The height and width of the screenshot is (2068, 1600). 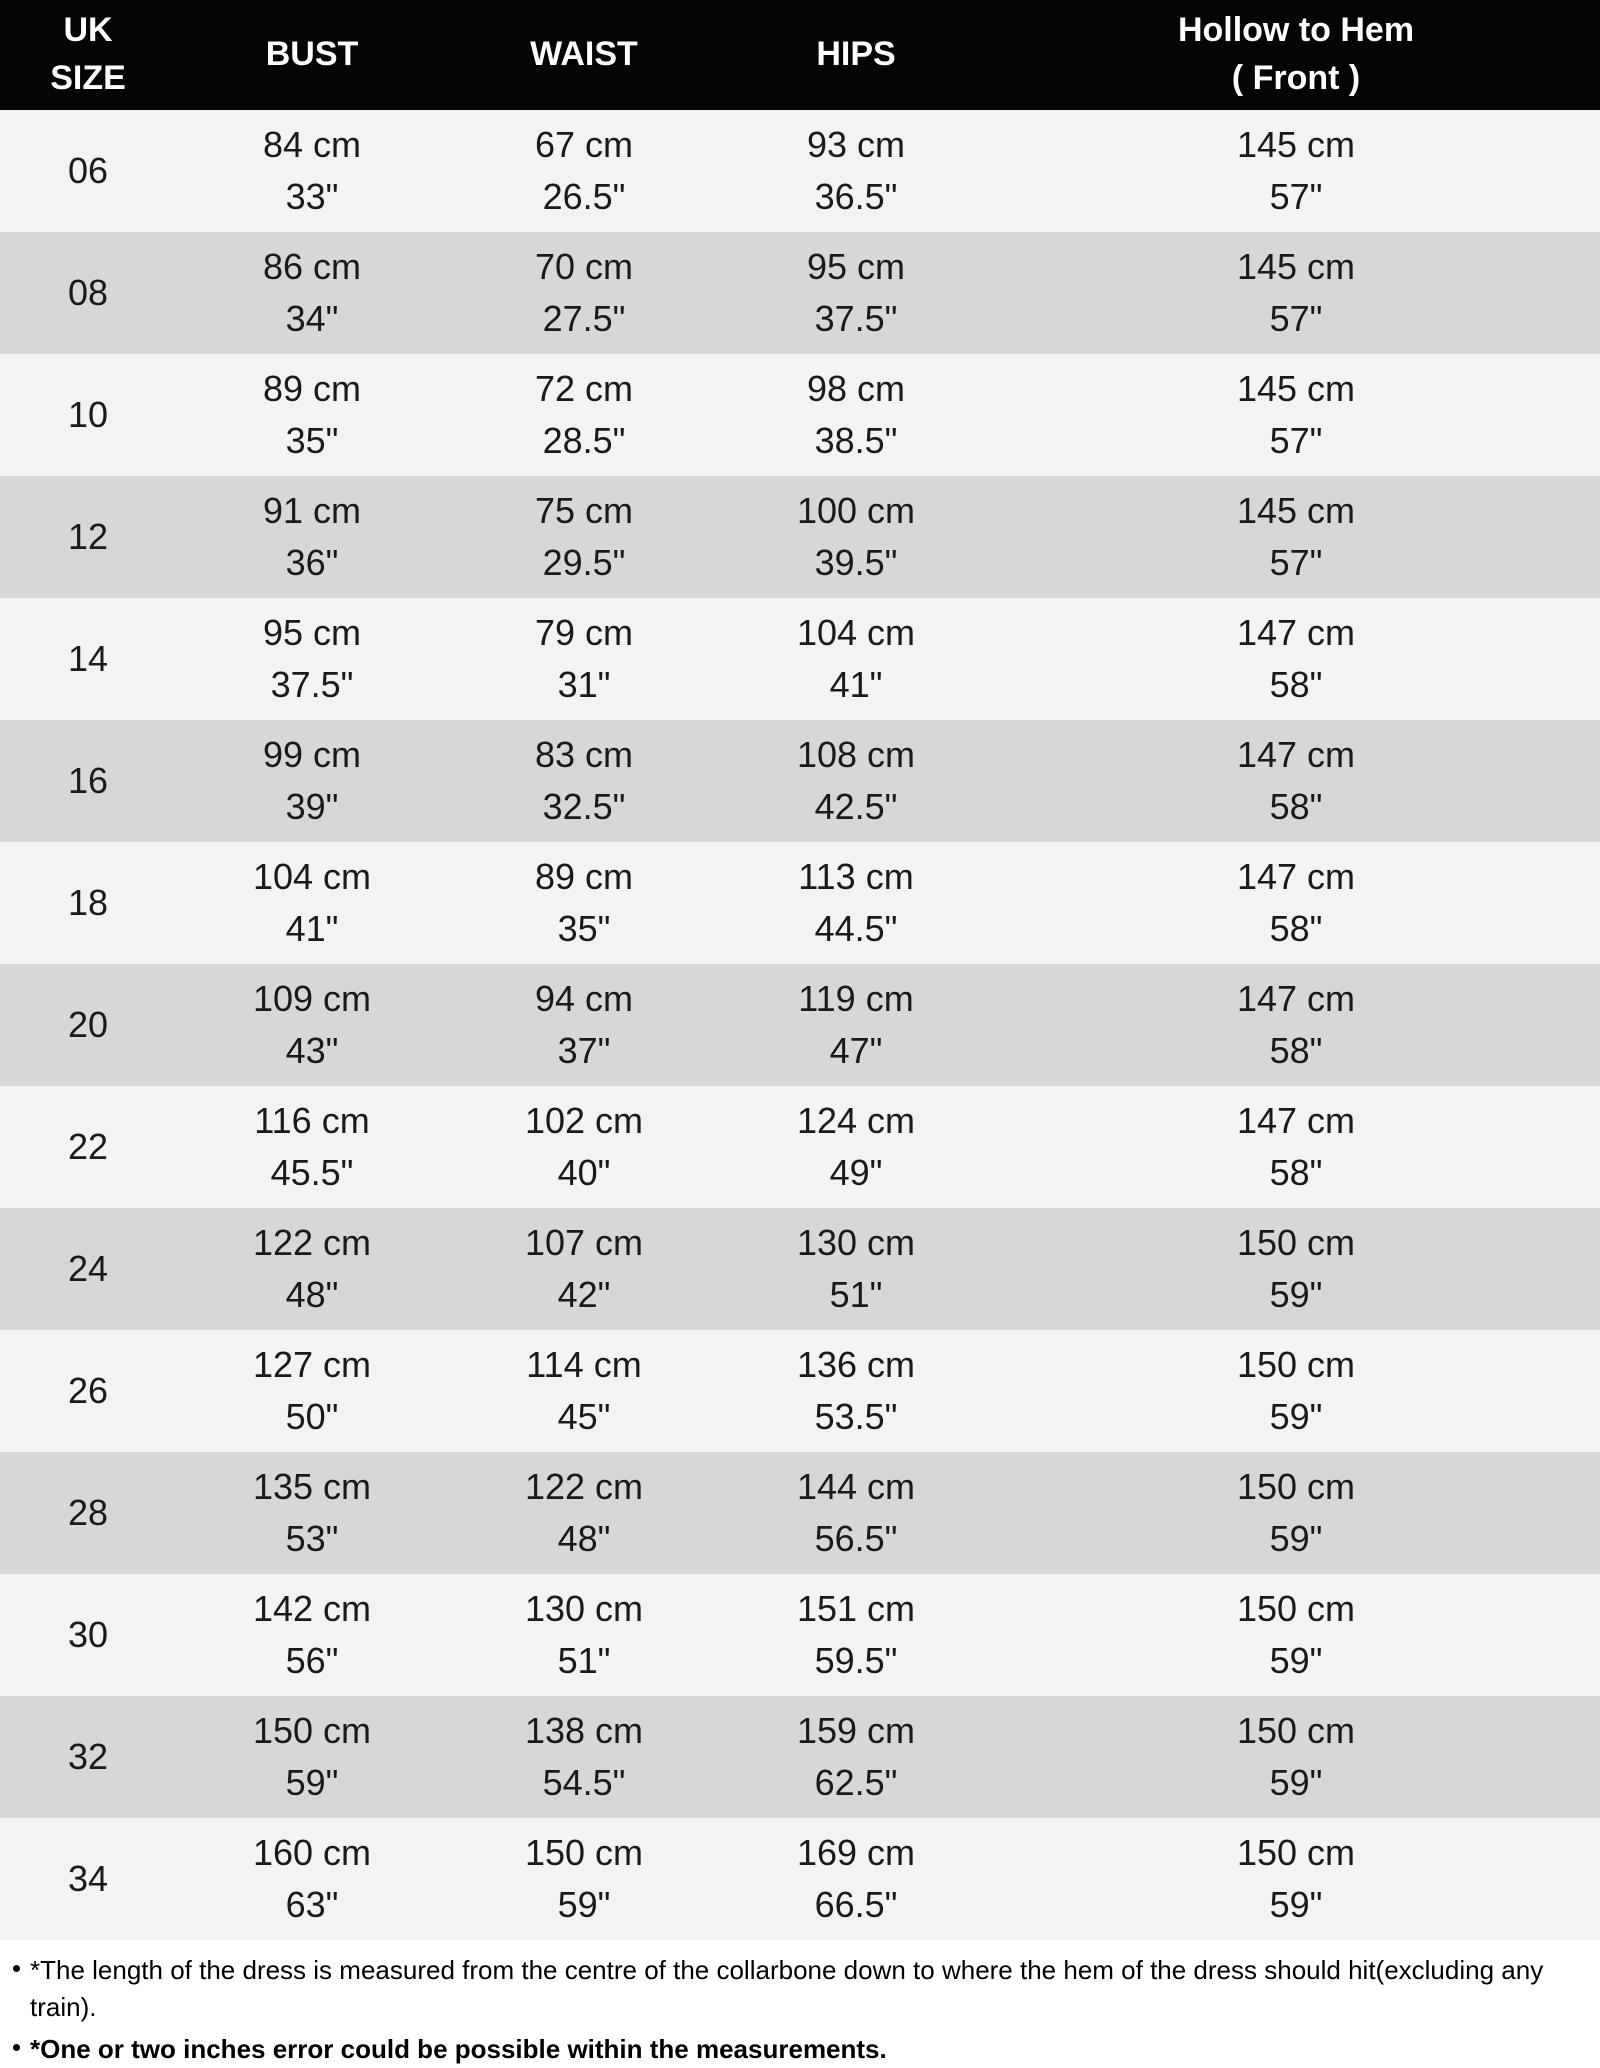 What do you see at coordinates (584, 537) in the screenshot?
I see `waist-cell: 75 cm 29.5"` at bounding box center [584, 537].